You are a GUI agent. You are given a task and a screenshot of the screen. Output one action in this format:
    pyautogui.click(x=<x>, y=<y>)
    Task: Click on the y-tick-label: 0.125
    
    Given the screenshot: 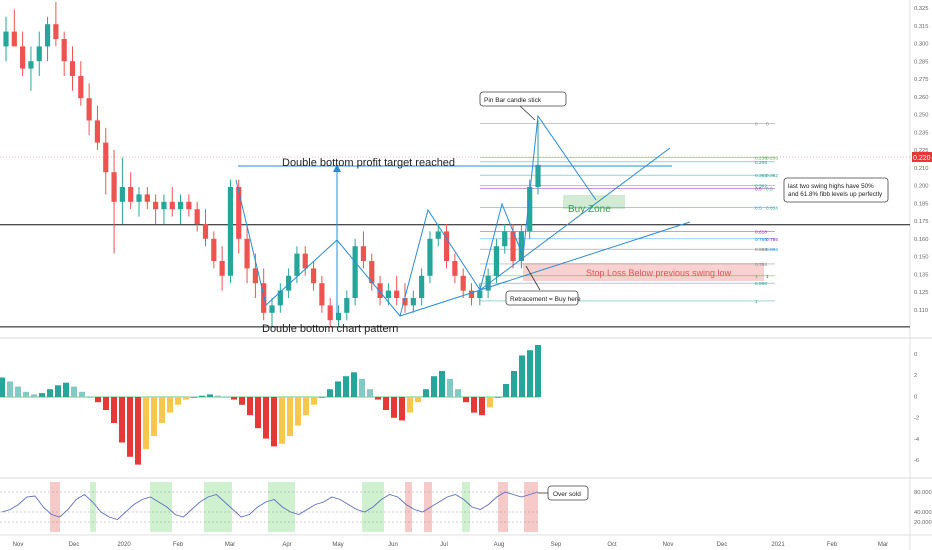 What is the action you would take?
    pyautogui.click(x=921, y=293)
    